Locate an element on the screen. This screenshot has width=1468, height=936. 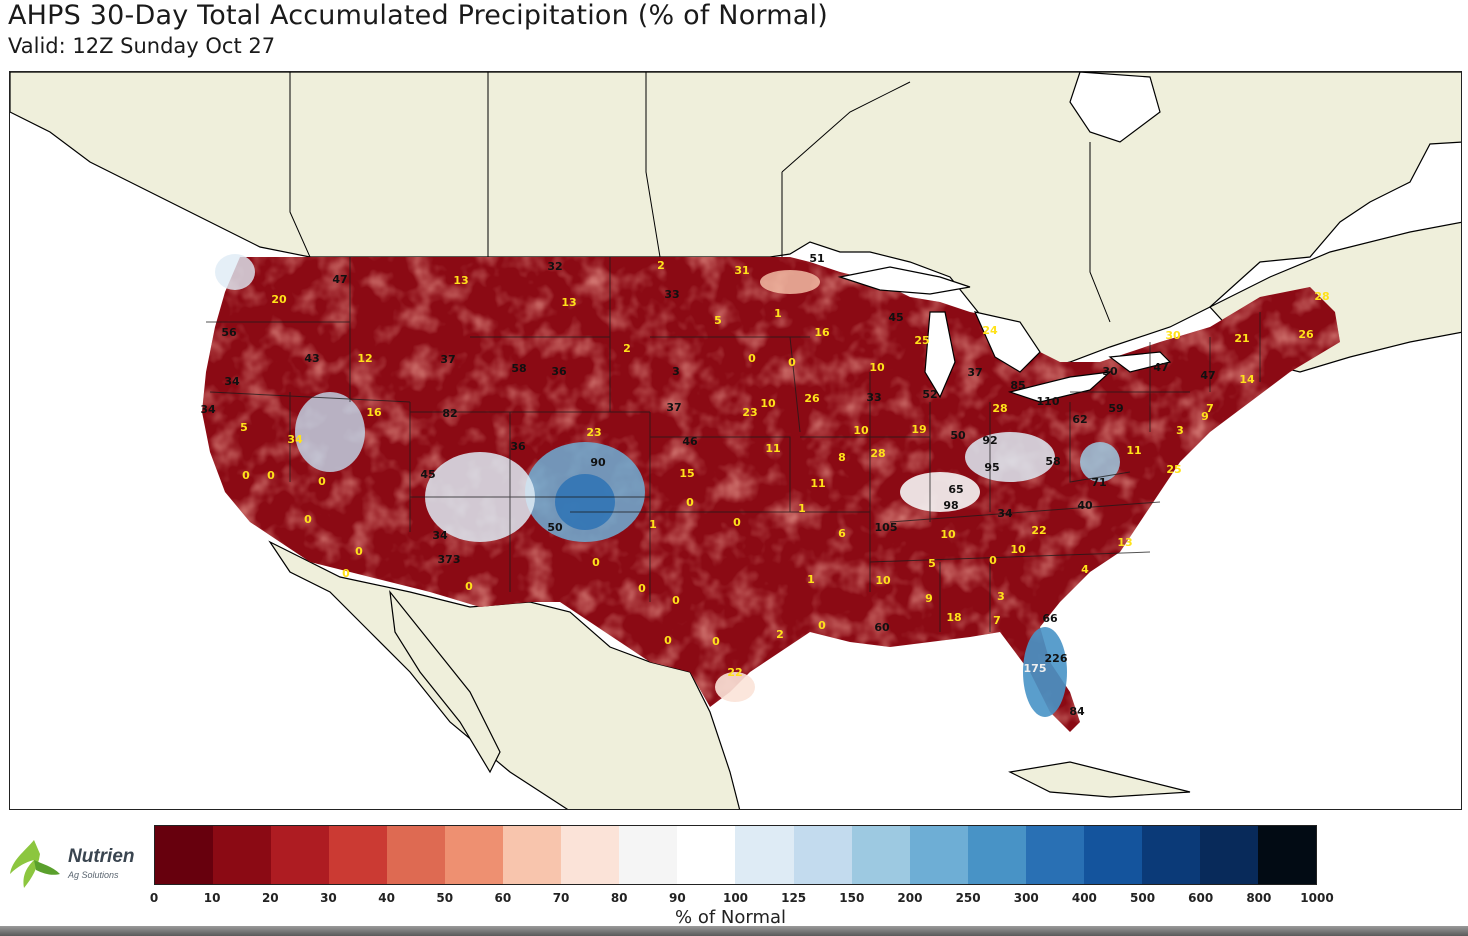
valid-time-subtitle: Valid: 12Z Sunday Oct 27 is located at coordinates (142, 46).